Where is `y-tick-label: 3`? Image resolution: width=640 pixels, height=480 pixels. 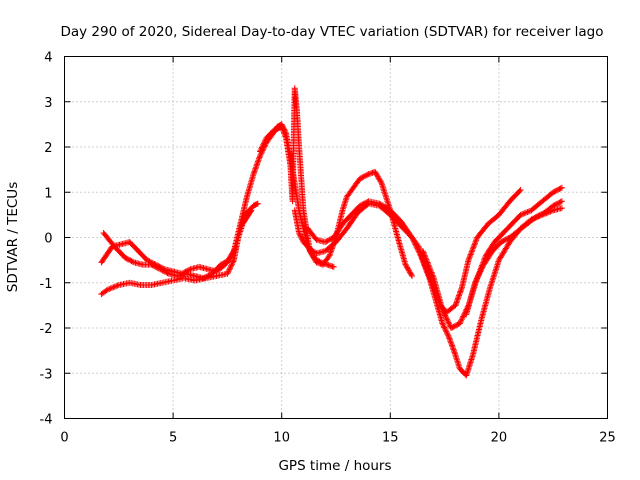 y-tick-label: 3 is located at coordinates (48, 103).